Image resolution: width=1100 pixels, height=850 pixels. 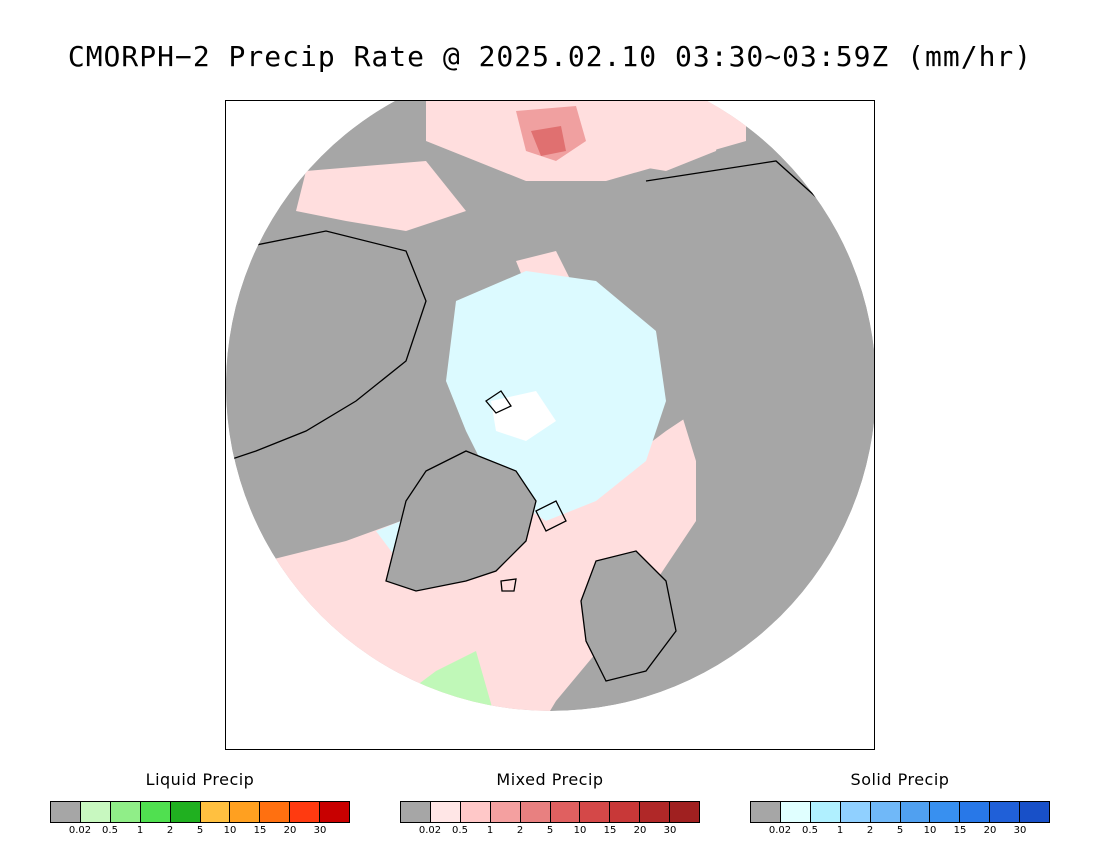 What do you see at coordinates (900, 779) in the screenshot?
I see `legend-title: Solid Precip` at bounding box center [900, 779].